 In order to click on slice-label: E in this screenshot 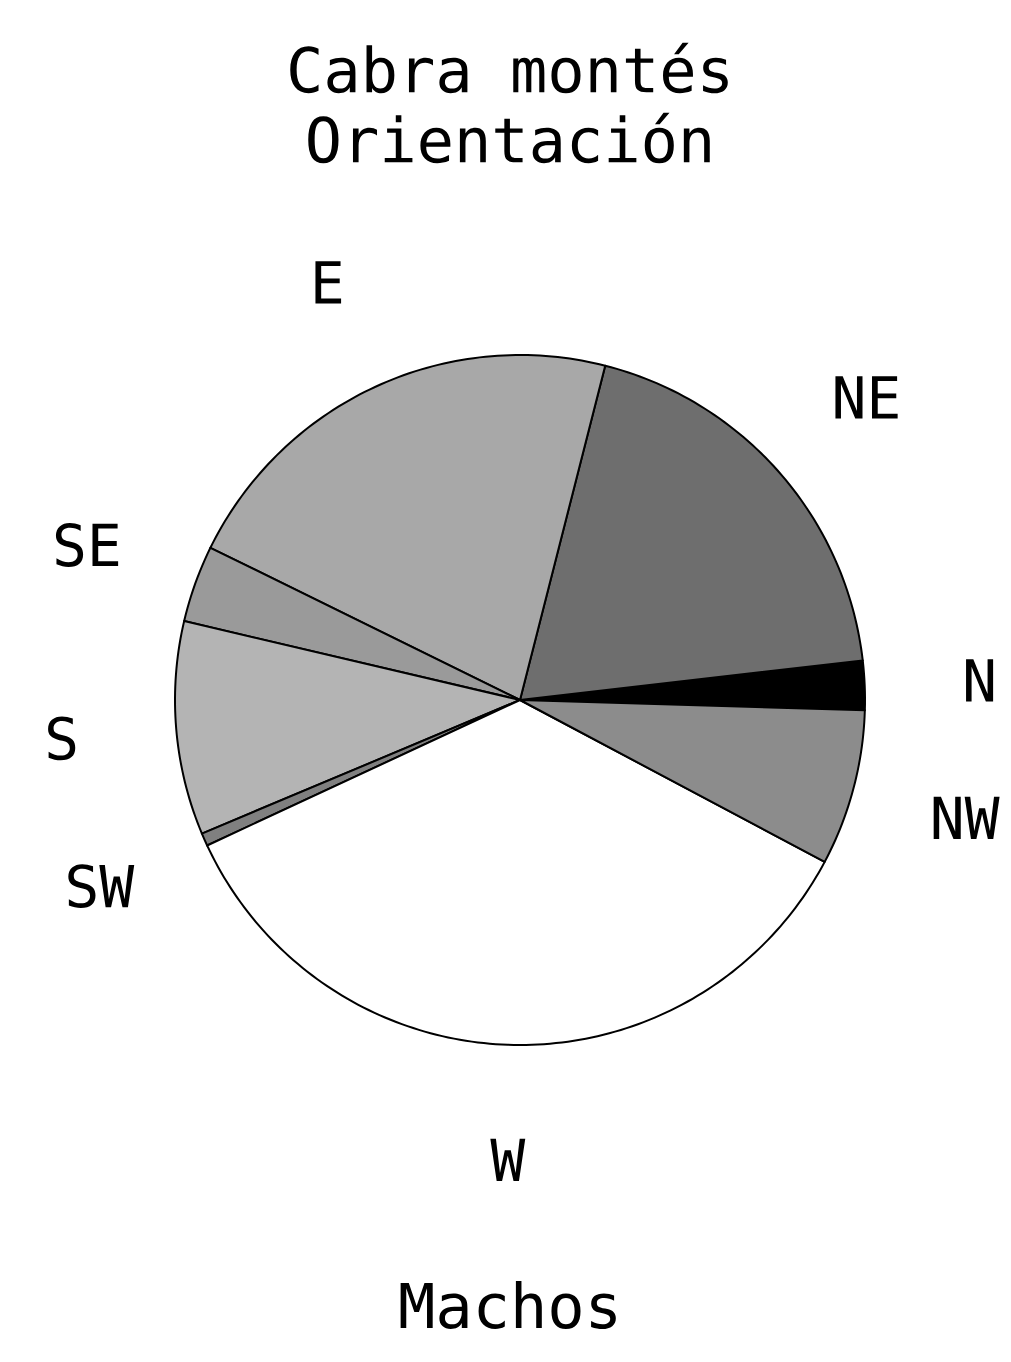, I will do `click(328, 282)`.